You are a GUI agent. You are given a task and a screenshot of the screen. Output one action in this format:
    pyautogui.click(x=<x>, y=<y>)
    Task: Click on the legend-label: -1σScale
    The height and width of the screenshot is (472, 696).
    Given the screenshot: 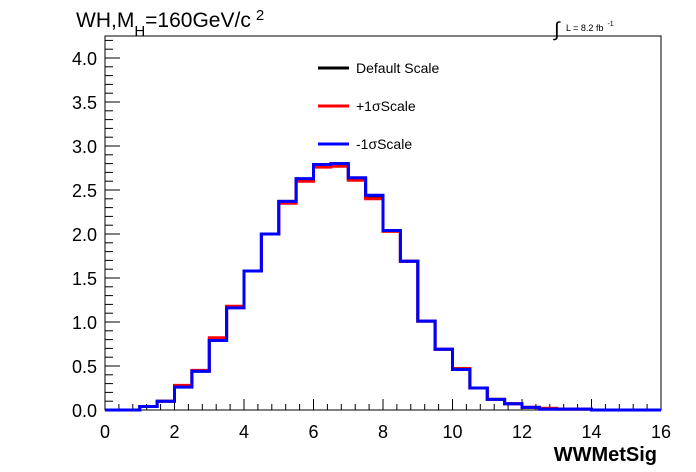 What is the action you would take?
    pyautogui.click(x=384, y=144)
    